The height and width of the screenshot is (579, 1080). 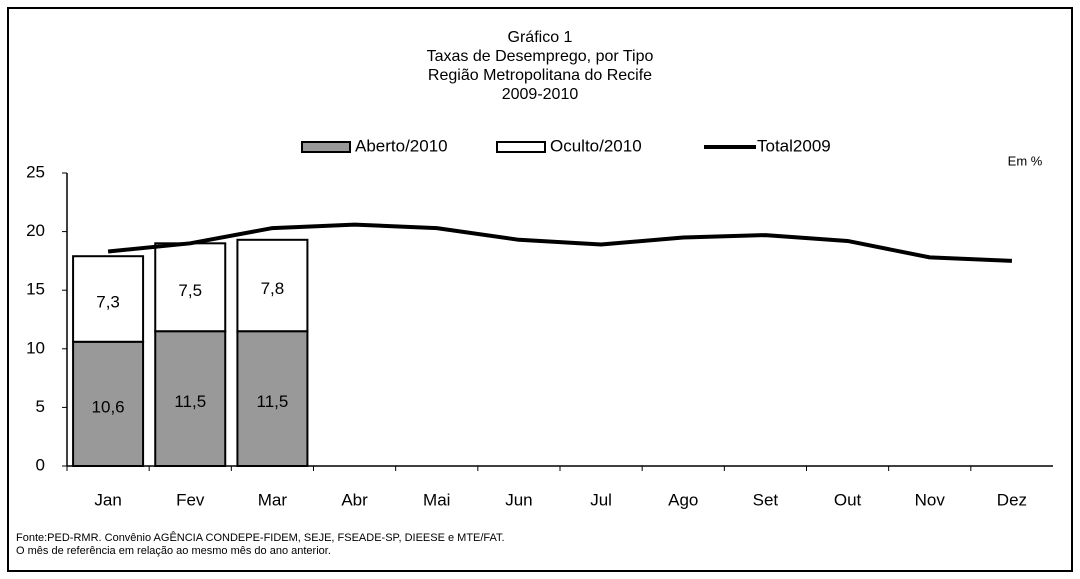 What do you see at coordinates (35, 347) in the screenshot?
I see `y-tick-label: 10` at bounding box center [35, 347].